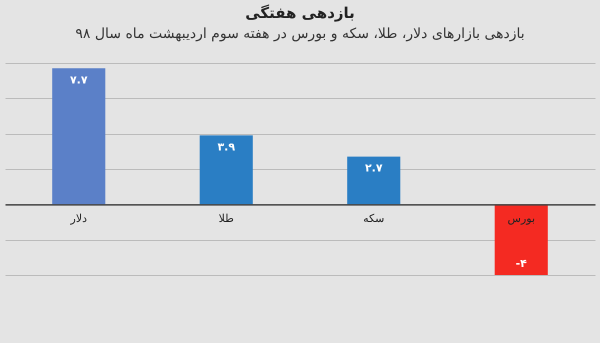  I want to click on chart-subtitle: بازدهی بازارهای دلار، طلا، سکه و بورس در هفته سوم اردیبهشت ماه سال ۹۸, so click(300, 34).